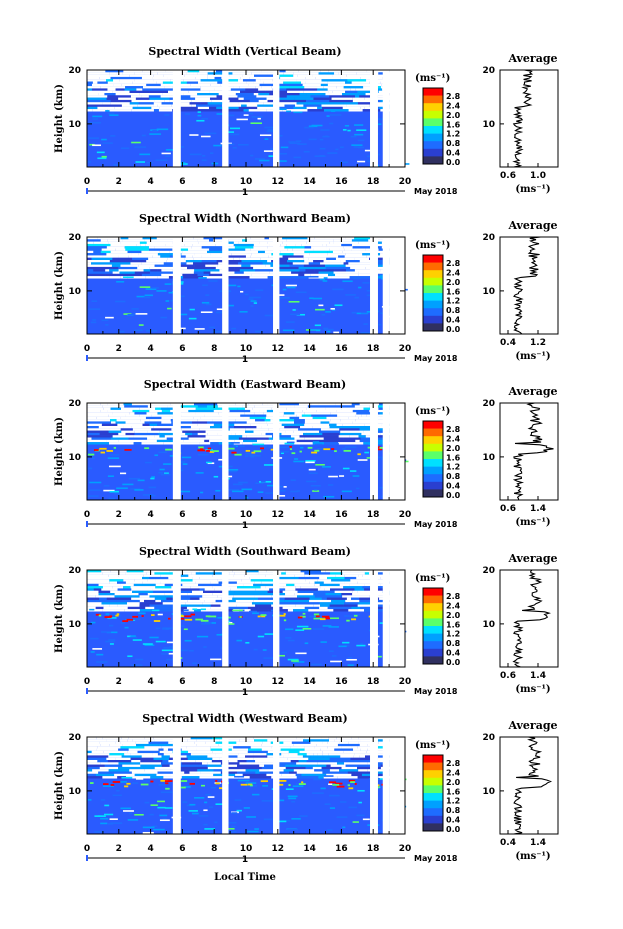  What do you see at coordinates (436, 191) in the screenshot?
I see `date-label: May 2018` at bounding box center [436, 191].